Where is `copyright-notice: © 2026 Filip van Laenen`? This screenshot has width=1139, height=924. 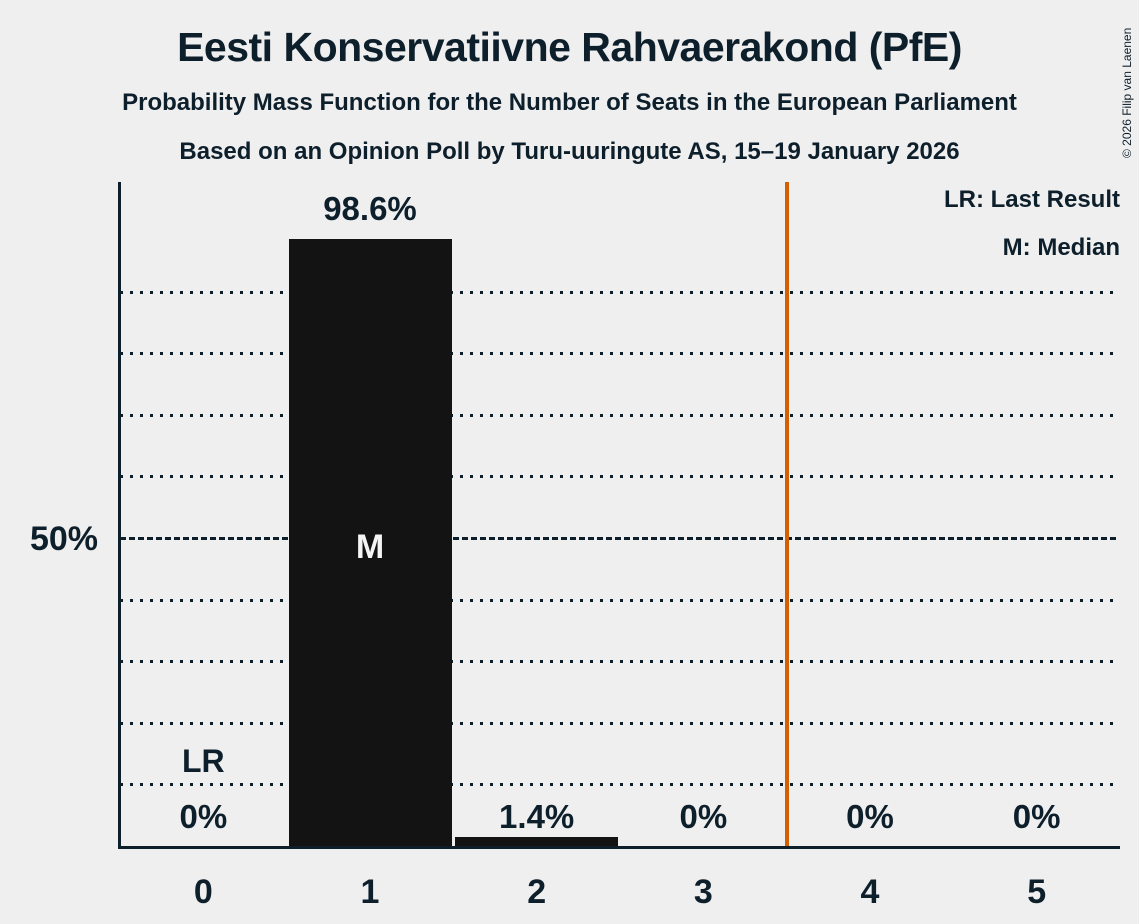
copyright-notice: © 2026 Filip van Laenen is located at coordinates (1127, 92).